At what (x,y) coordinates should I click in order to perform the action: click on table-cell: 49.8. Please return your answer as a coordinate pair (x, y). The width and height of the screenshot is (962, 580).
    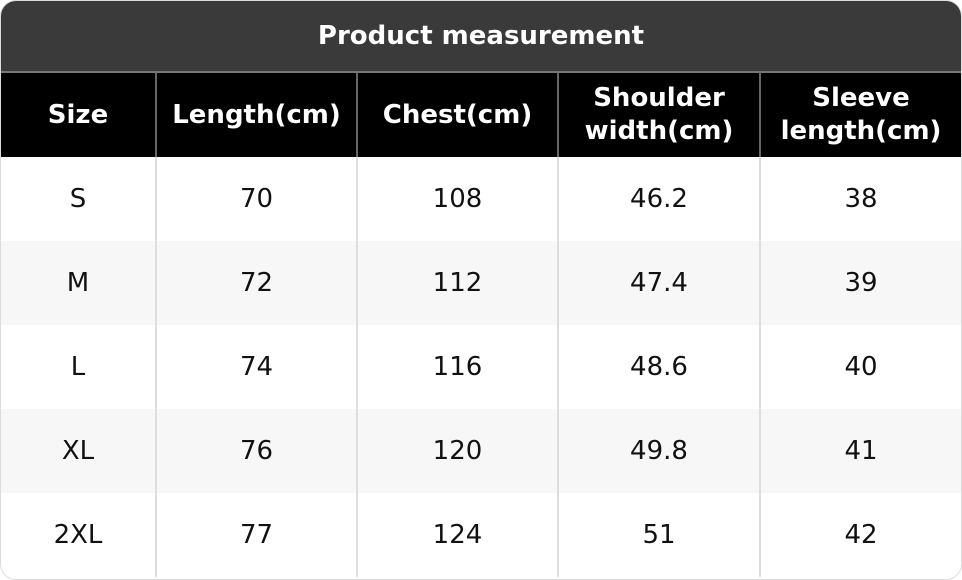
    Looking at the image, I should click on (658, 451).